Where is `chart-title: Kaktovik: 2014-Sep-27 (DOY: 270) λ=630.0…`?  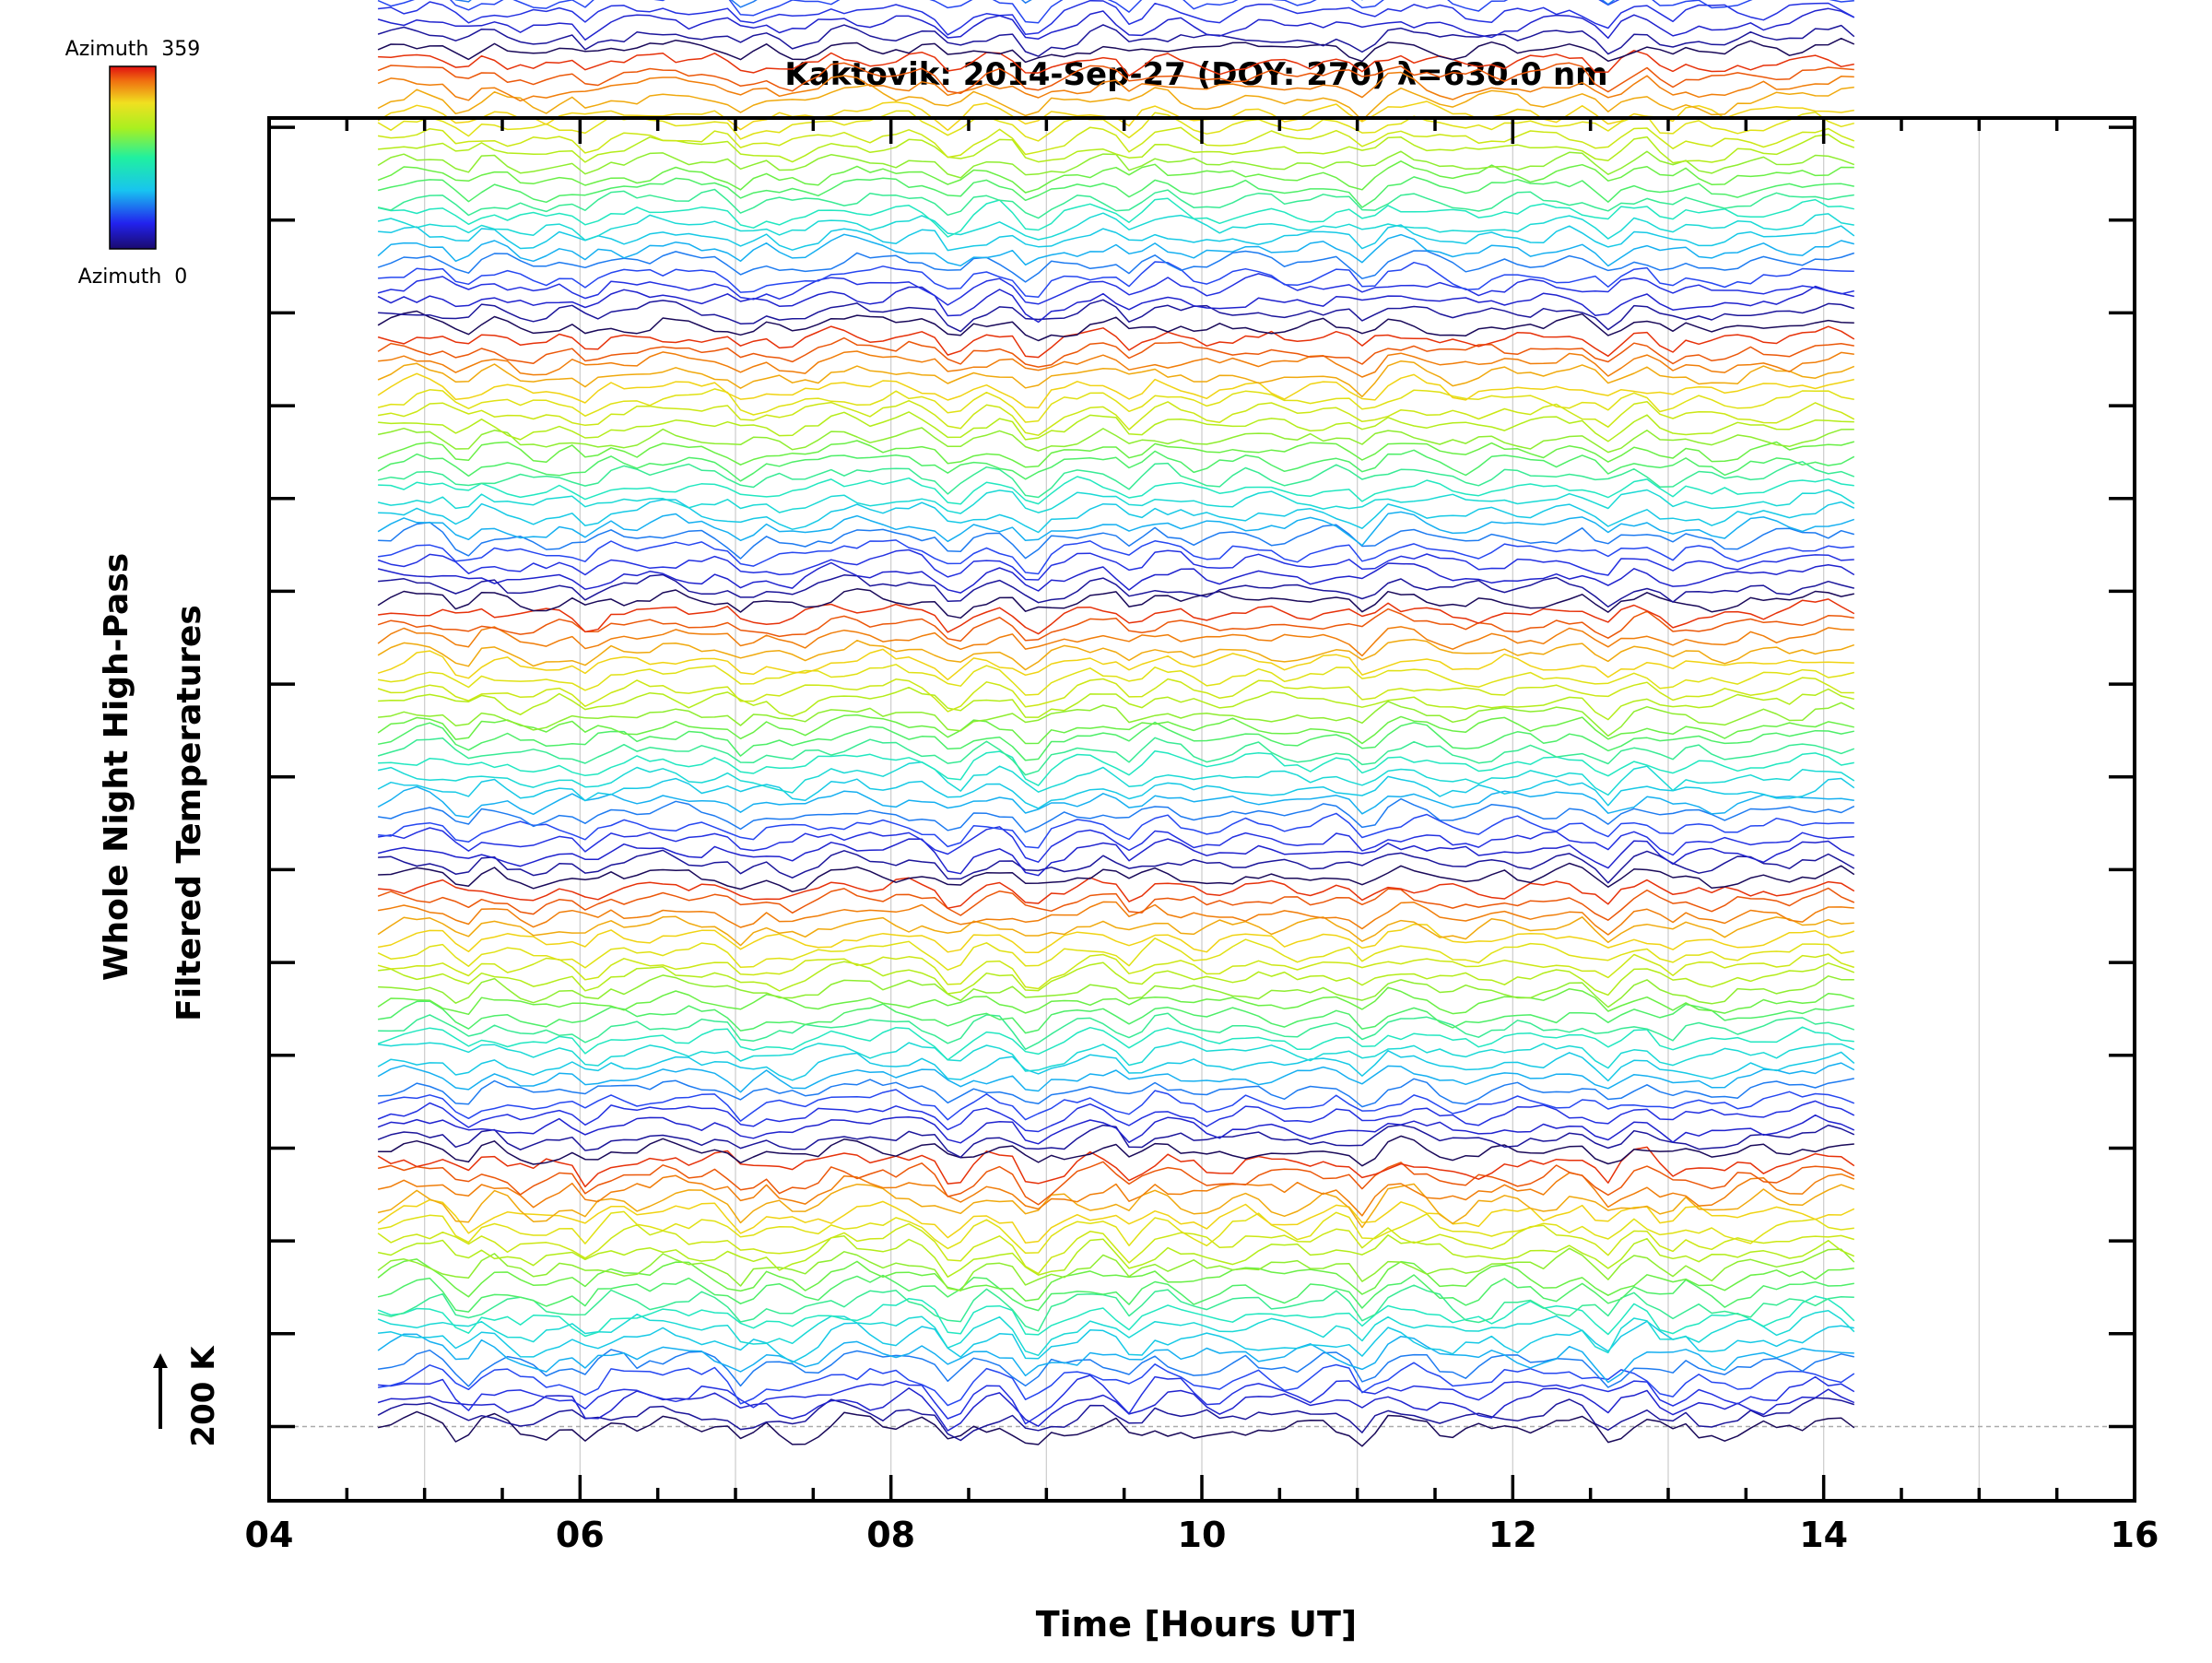 chart-title: Kaktovik: 2014-Sep-27 (DOY: 270) λ=630.0… is located at coordinates (1195, 74).